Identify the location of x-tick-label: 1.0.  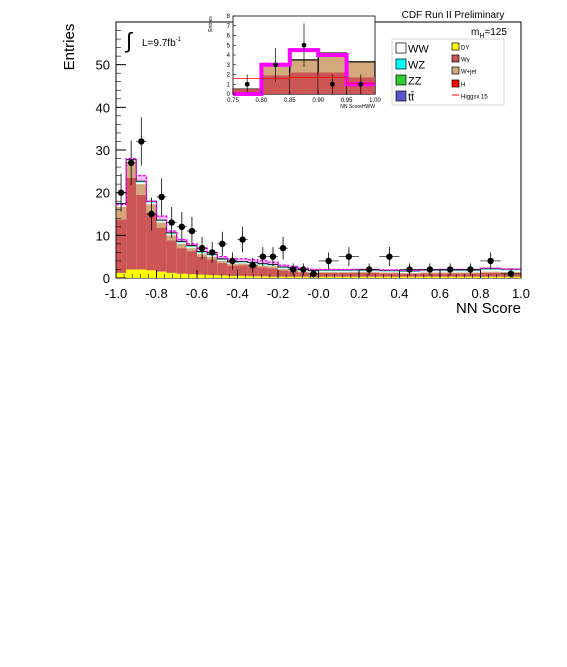
(521, 293).